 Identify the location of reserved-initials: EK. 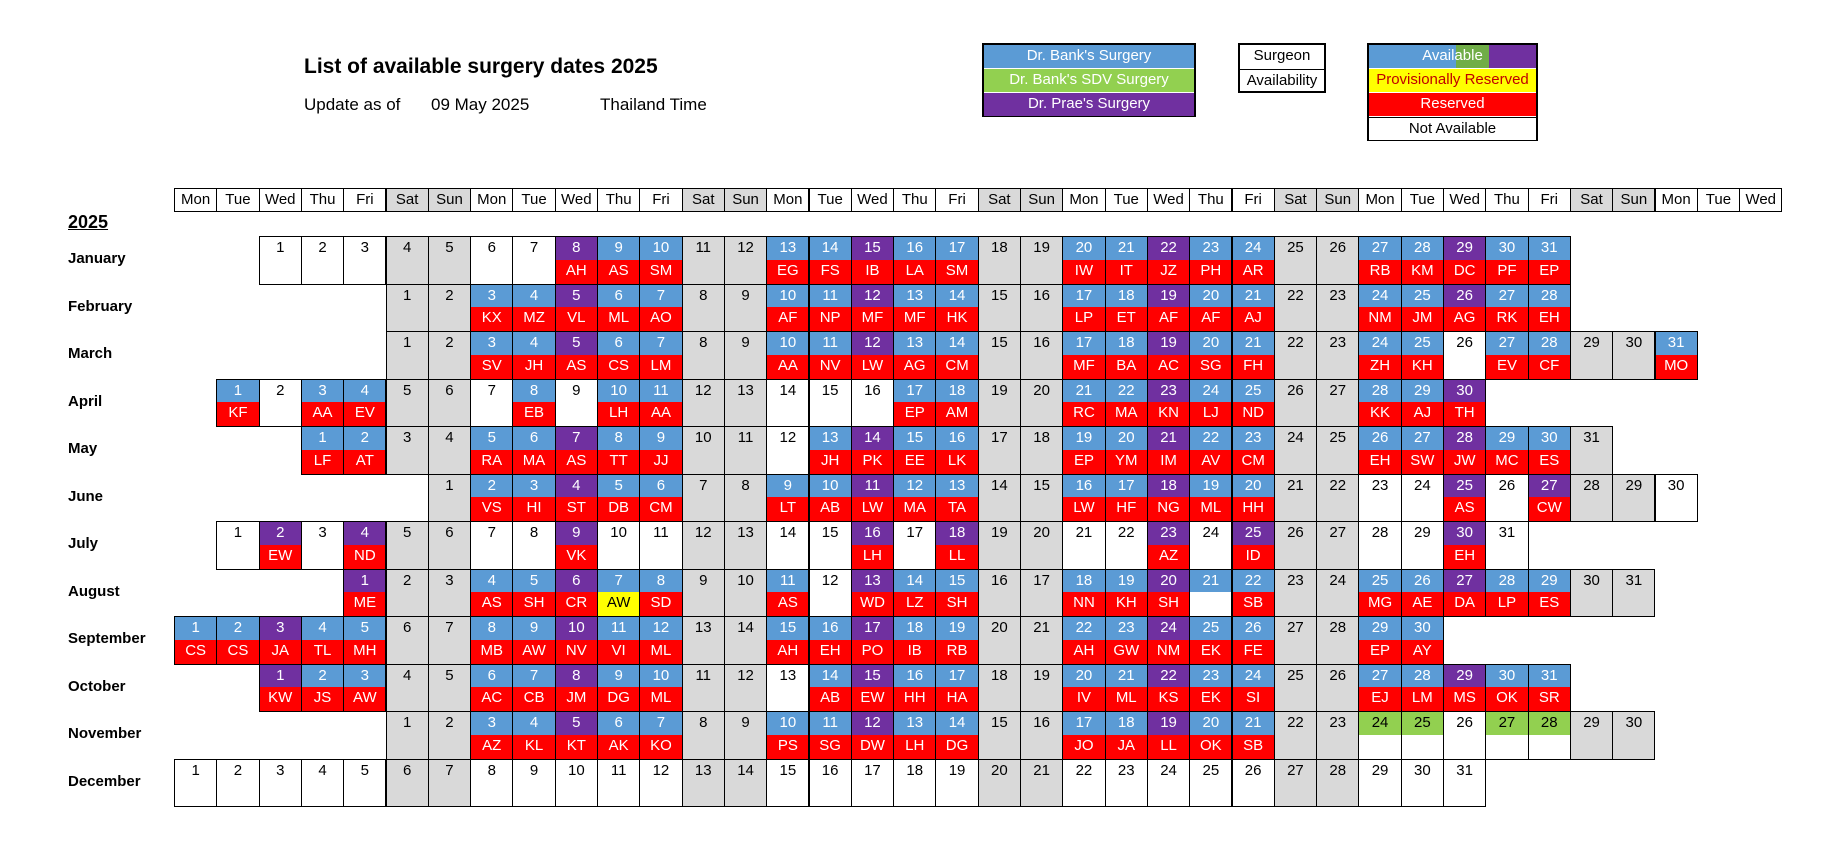
(1211, 651).